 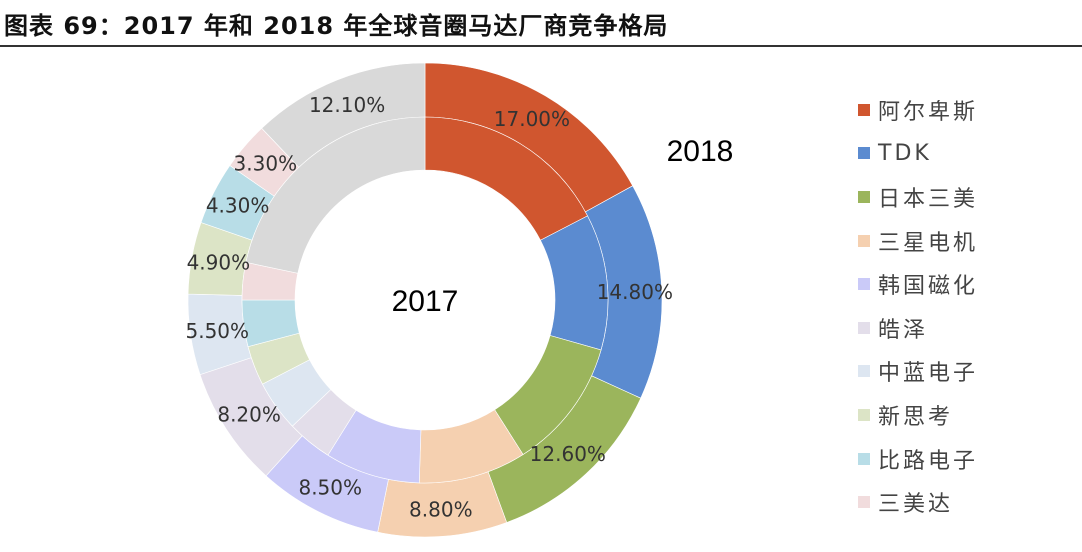 I want to click on legend-item: 三美达, so click(x=918, y=502).